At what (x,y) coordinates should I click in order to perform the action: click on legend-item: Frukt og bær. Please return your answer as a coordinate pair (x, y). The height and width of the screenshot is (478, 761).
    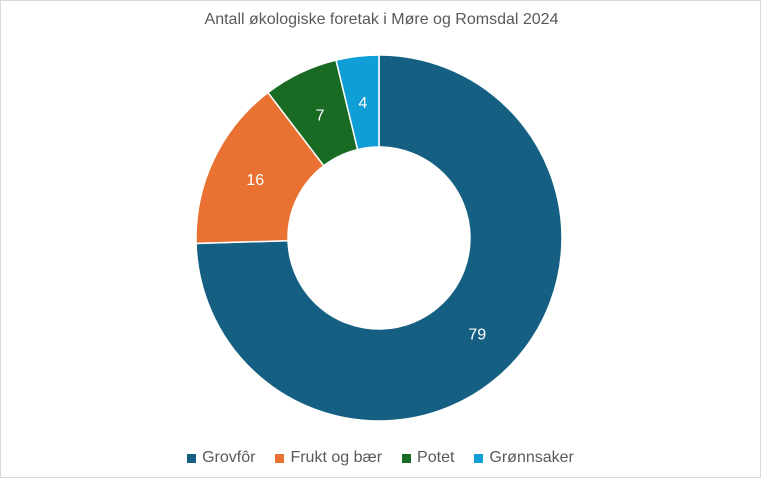
    Looking at the image, I should click on (328, 458).